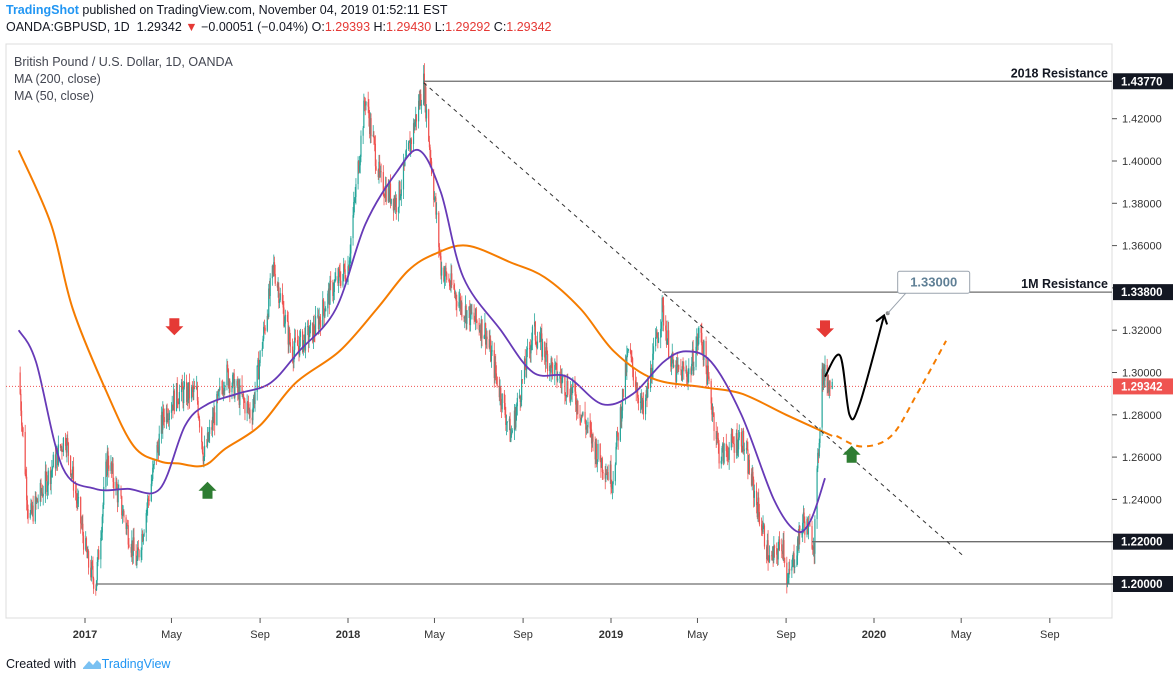 The height and width of the screenshot is (683, 1176). I want to click on author-link: TradingShot, so click(42, 10).